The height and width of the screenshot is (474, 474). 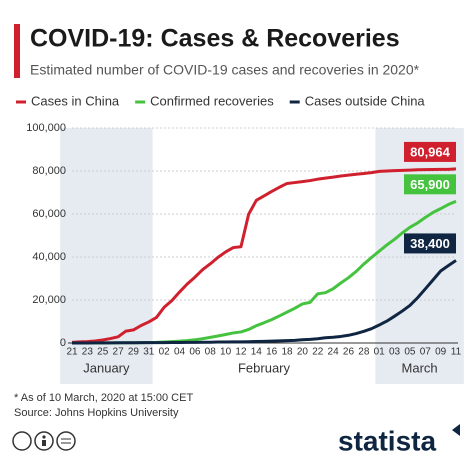 What do you see at coordinates (441, 352) in the screenshot?
I see `x-tick-label: 09` at bounding box center [441, 352].